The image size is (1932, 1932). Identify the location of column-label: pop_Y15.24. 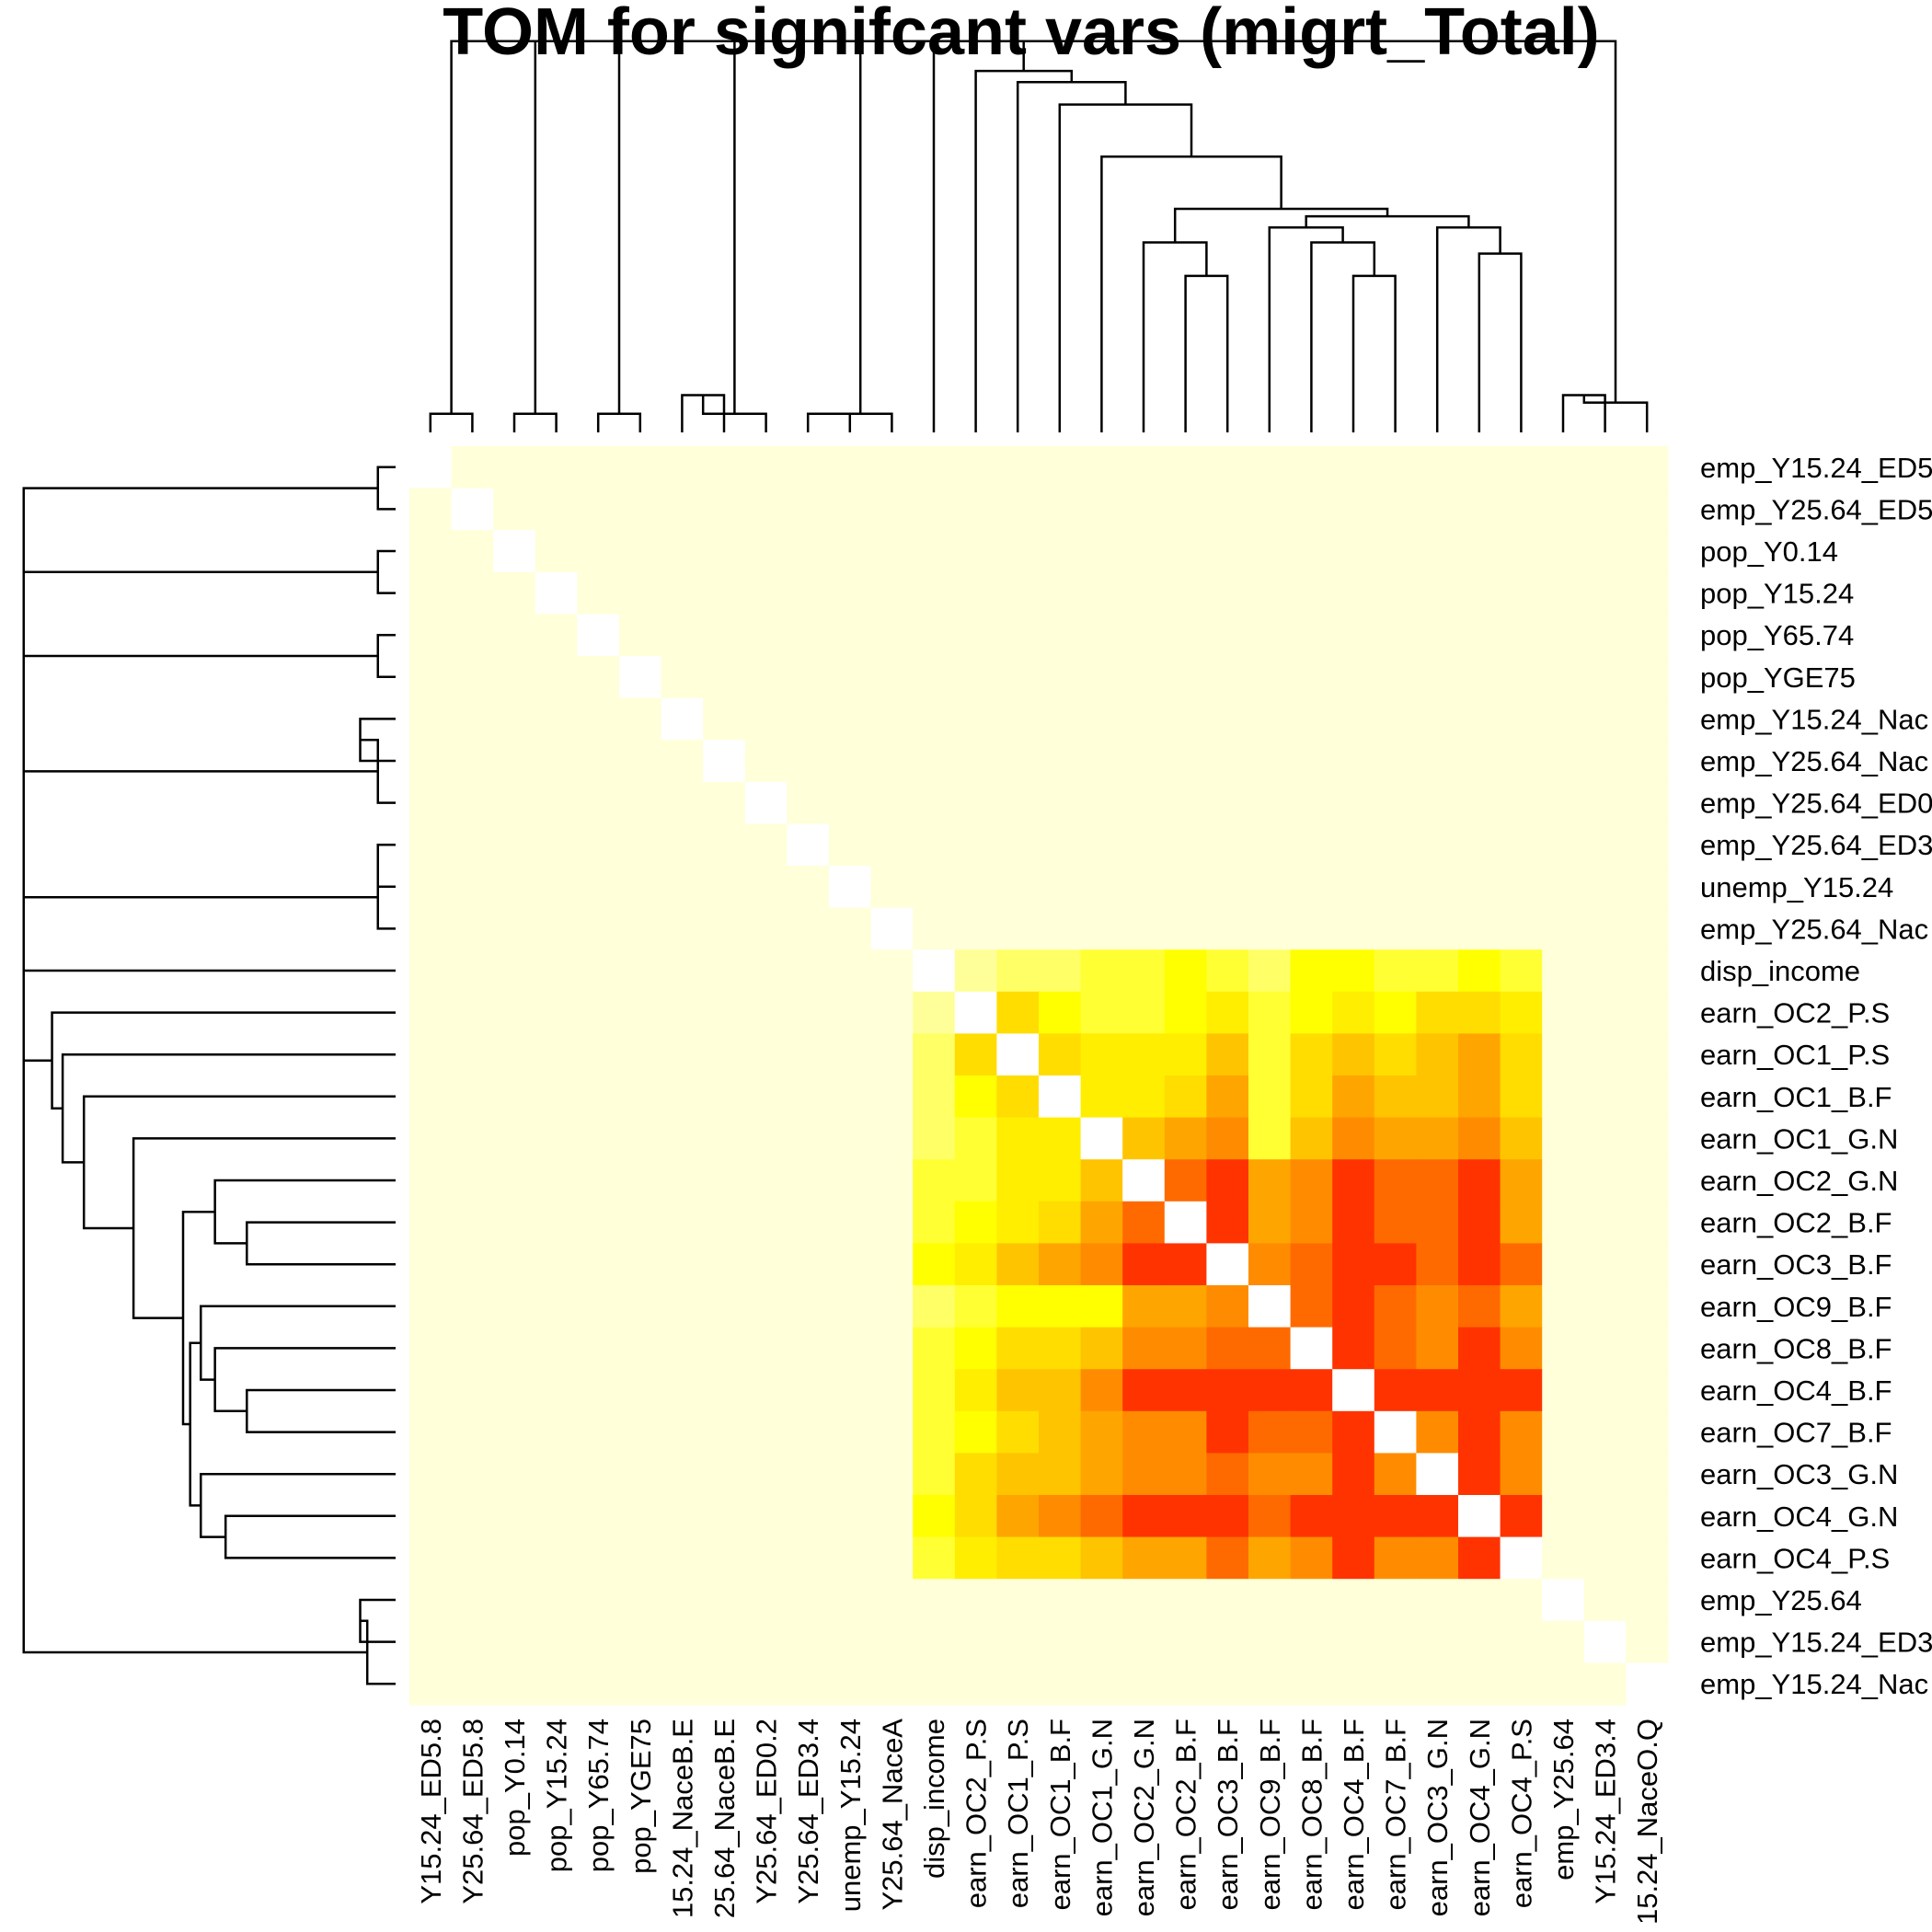
(557, 1795).